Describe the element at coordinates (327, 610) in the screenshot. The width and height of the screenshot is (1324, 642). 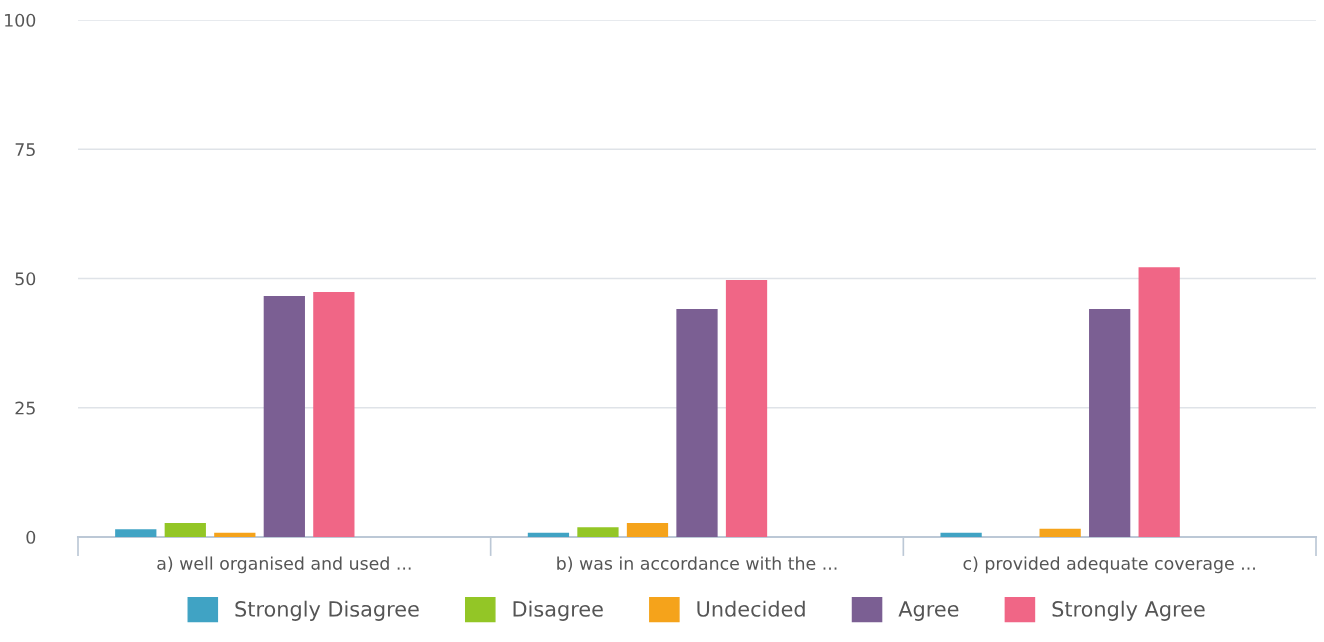
I see `legend-label: Strongly Disagree` at that location.